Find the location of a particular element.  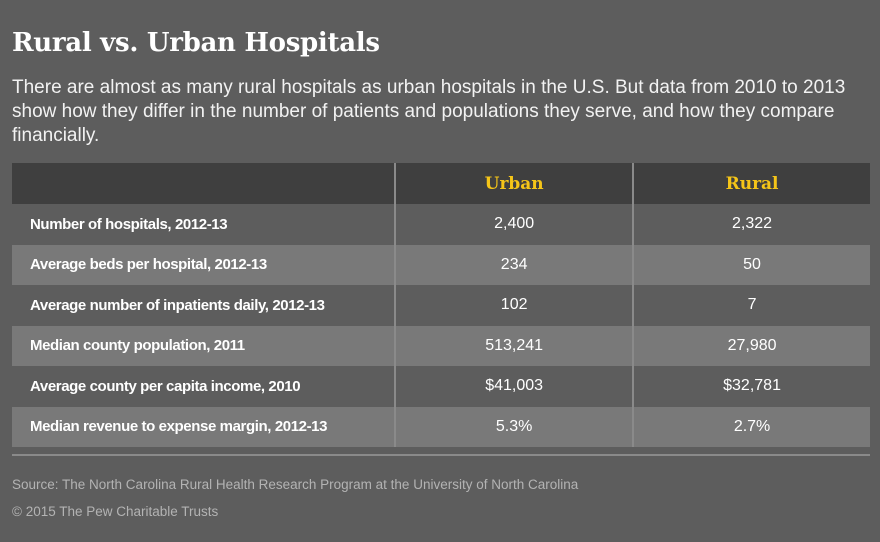

rural-value: 2.7% is located at coordinates (751, 426).